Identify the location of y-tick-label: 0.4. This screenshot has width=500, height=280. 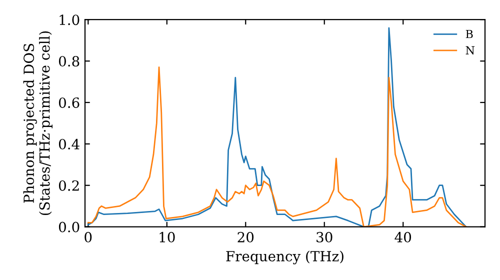
(69, 144).